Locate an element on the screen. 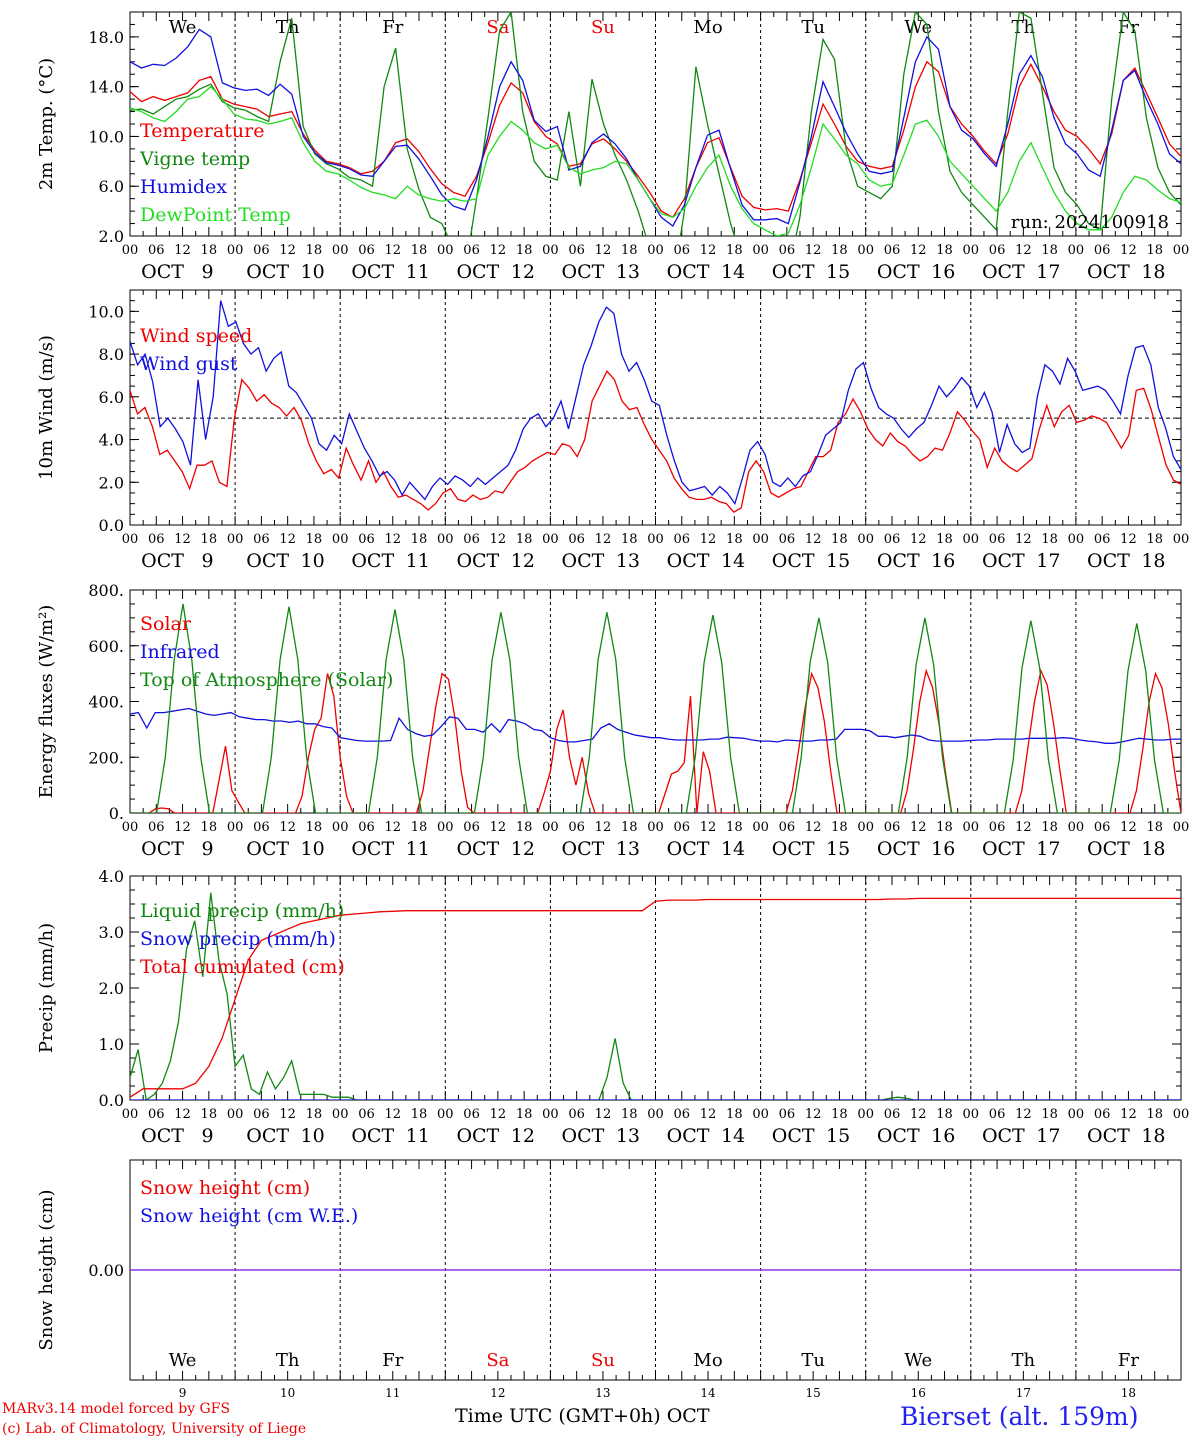  day-of-week-label: We is located at coordinates (918, 1360).